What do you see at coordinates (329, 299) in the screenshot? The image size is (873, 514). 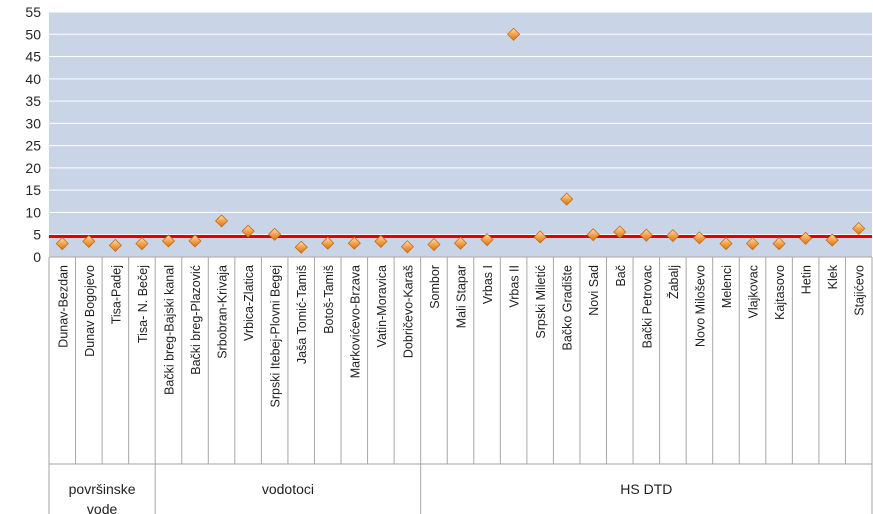 I see `x-tick-label: Botoš-Tamiš` at bounding box center [329, 299].